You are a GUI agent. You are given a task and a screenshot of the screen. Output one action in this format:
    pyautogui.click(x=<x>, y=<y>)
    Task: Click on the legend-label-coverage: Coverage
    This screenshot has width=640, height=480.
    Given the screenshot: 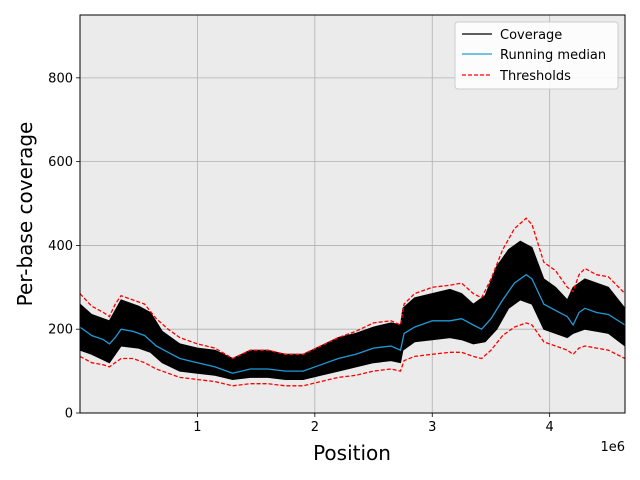 What is the action you would take?
    pyautogui.click(x=531, y=35)
    